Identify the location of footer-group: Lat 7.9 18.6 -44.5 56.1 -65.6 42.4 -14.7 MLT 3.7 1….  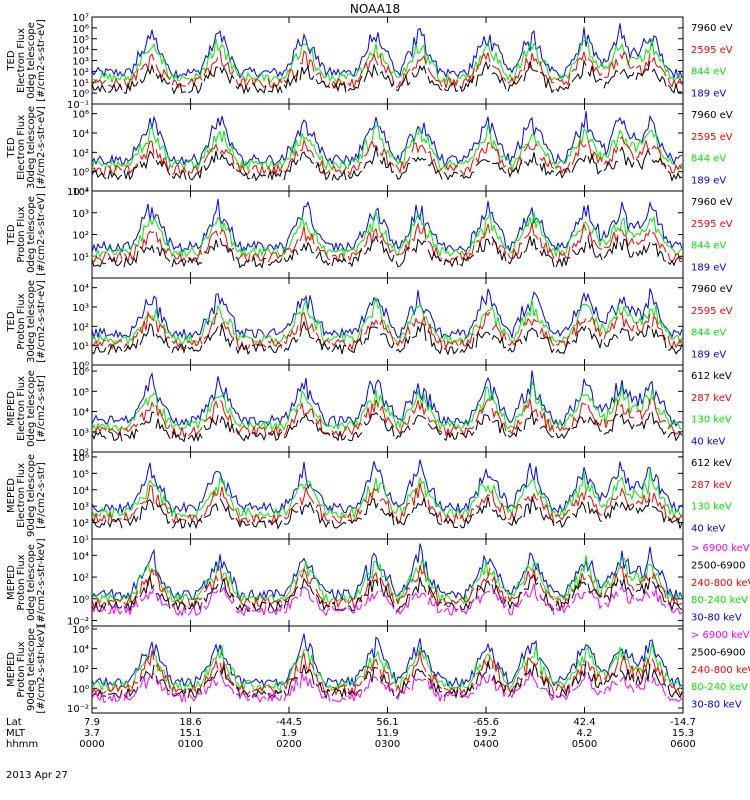
(351, 733).